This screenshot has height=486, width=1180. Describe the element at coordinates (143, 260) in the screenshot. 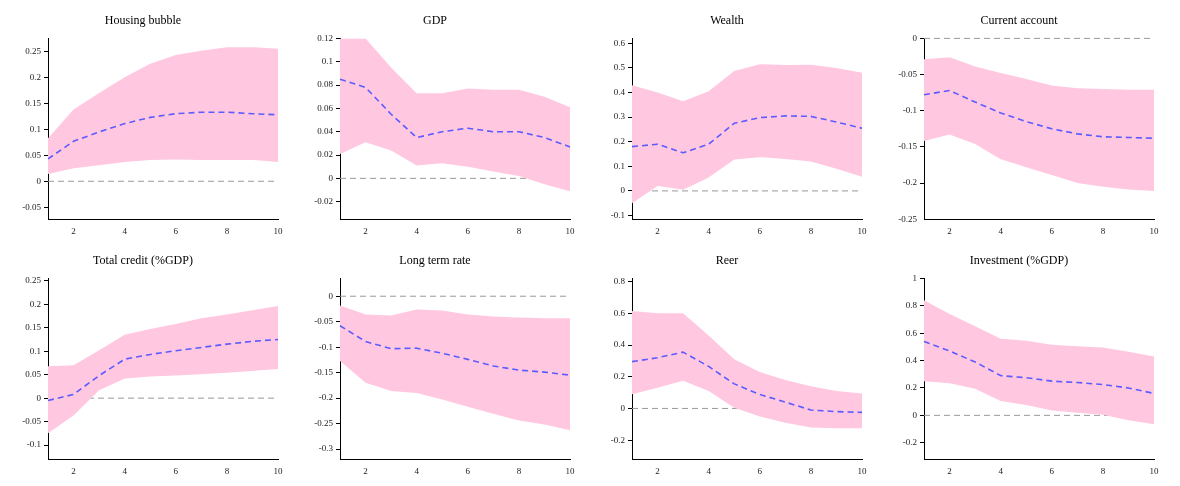

I see `chart-title: Total credit (%GDP)` at that location.